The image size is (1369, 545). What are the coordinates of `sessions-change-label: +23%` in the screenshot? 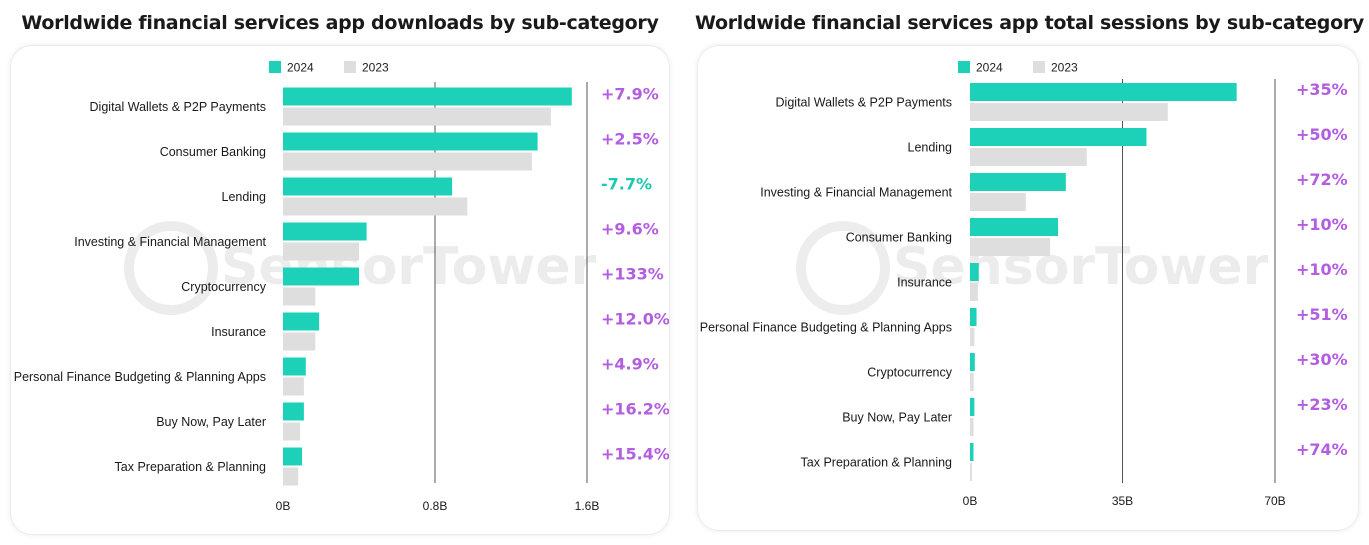 It's located at (1322, 404).